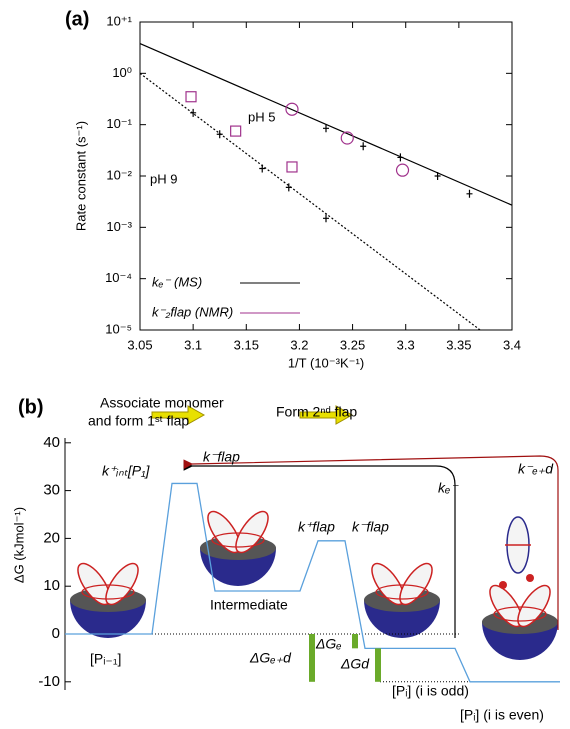 Image resolution: width=570 pixels, height=729 pixels. Describe the element at coordinates (31, 407) in the screenshot. I see `panel-label: (b)` at that location.